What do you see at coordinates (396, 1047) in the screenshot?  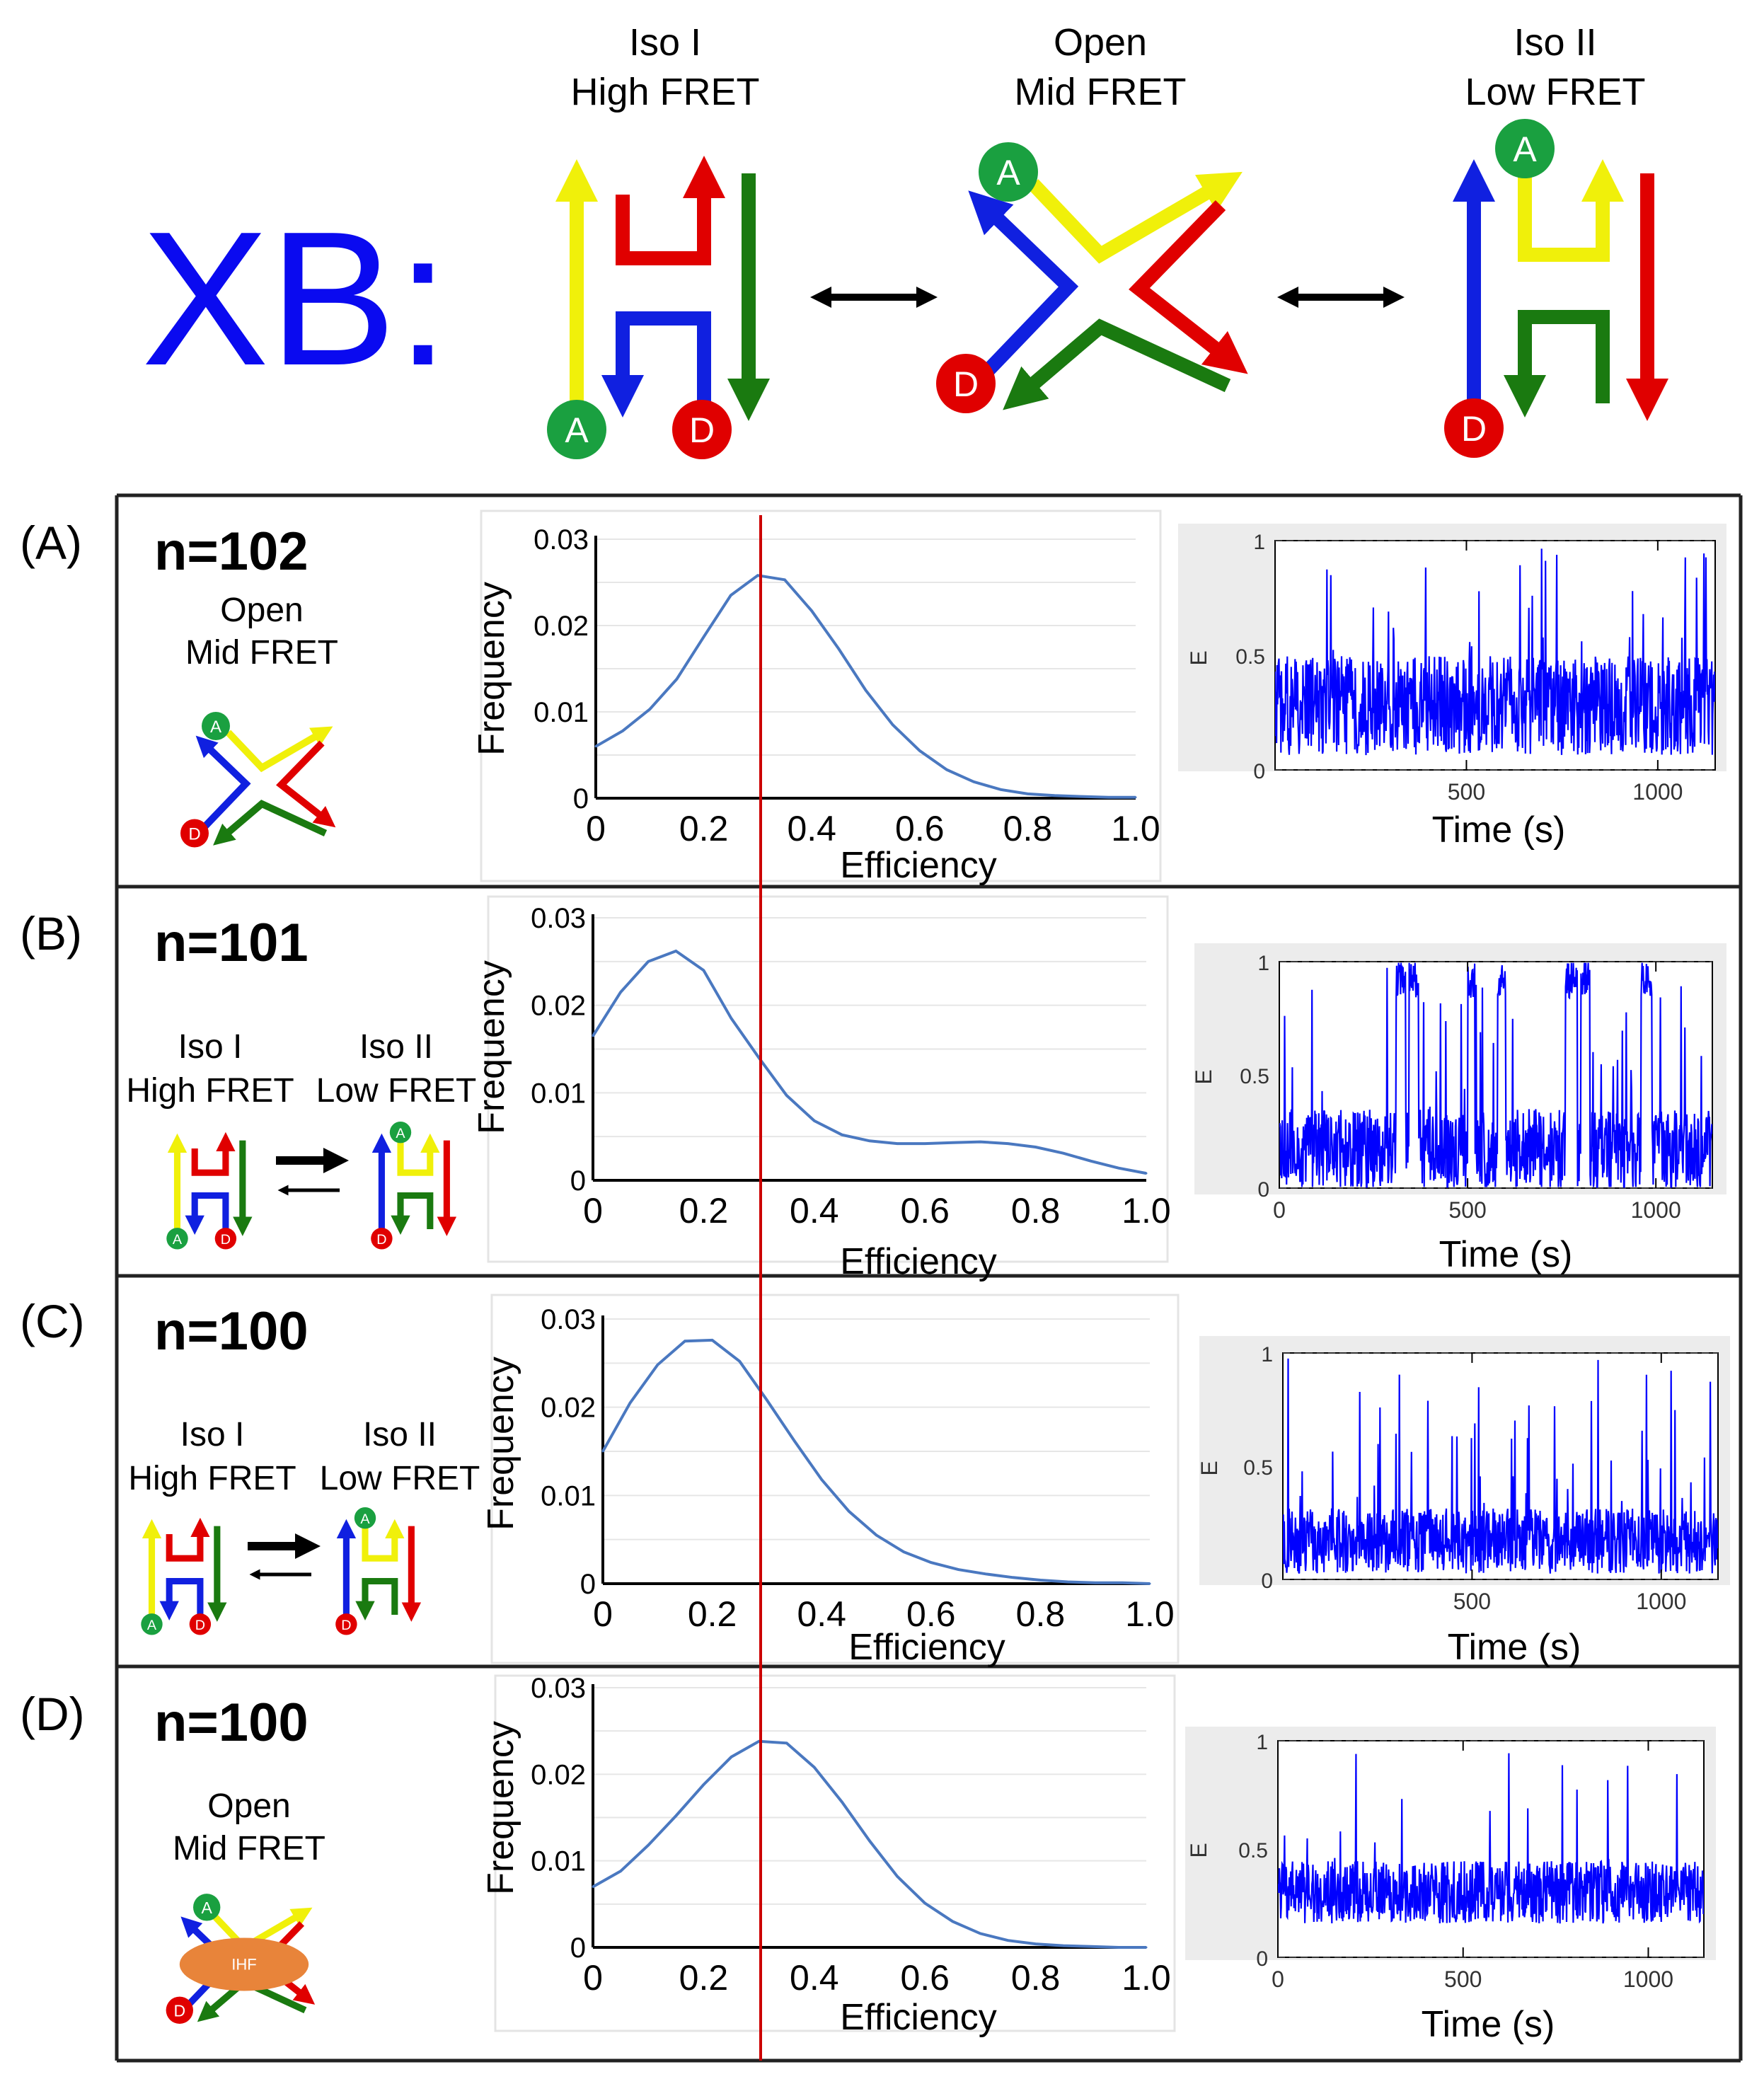 I see `caption-iso2: Iso II` at bounding box center [396, 1047].